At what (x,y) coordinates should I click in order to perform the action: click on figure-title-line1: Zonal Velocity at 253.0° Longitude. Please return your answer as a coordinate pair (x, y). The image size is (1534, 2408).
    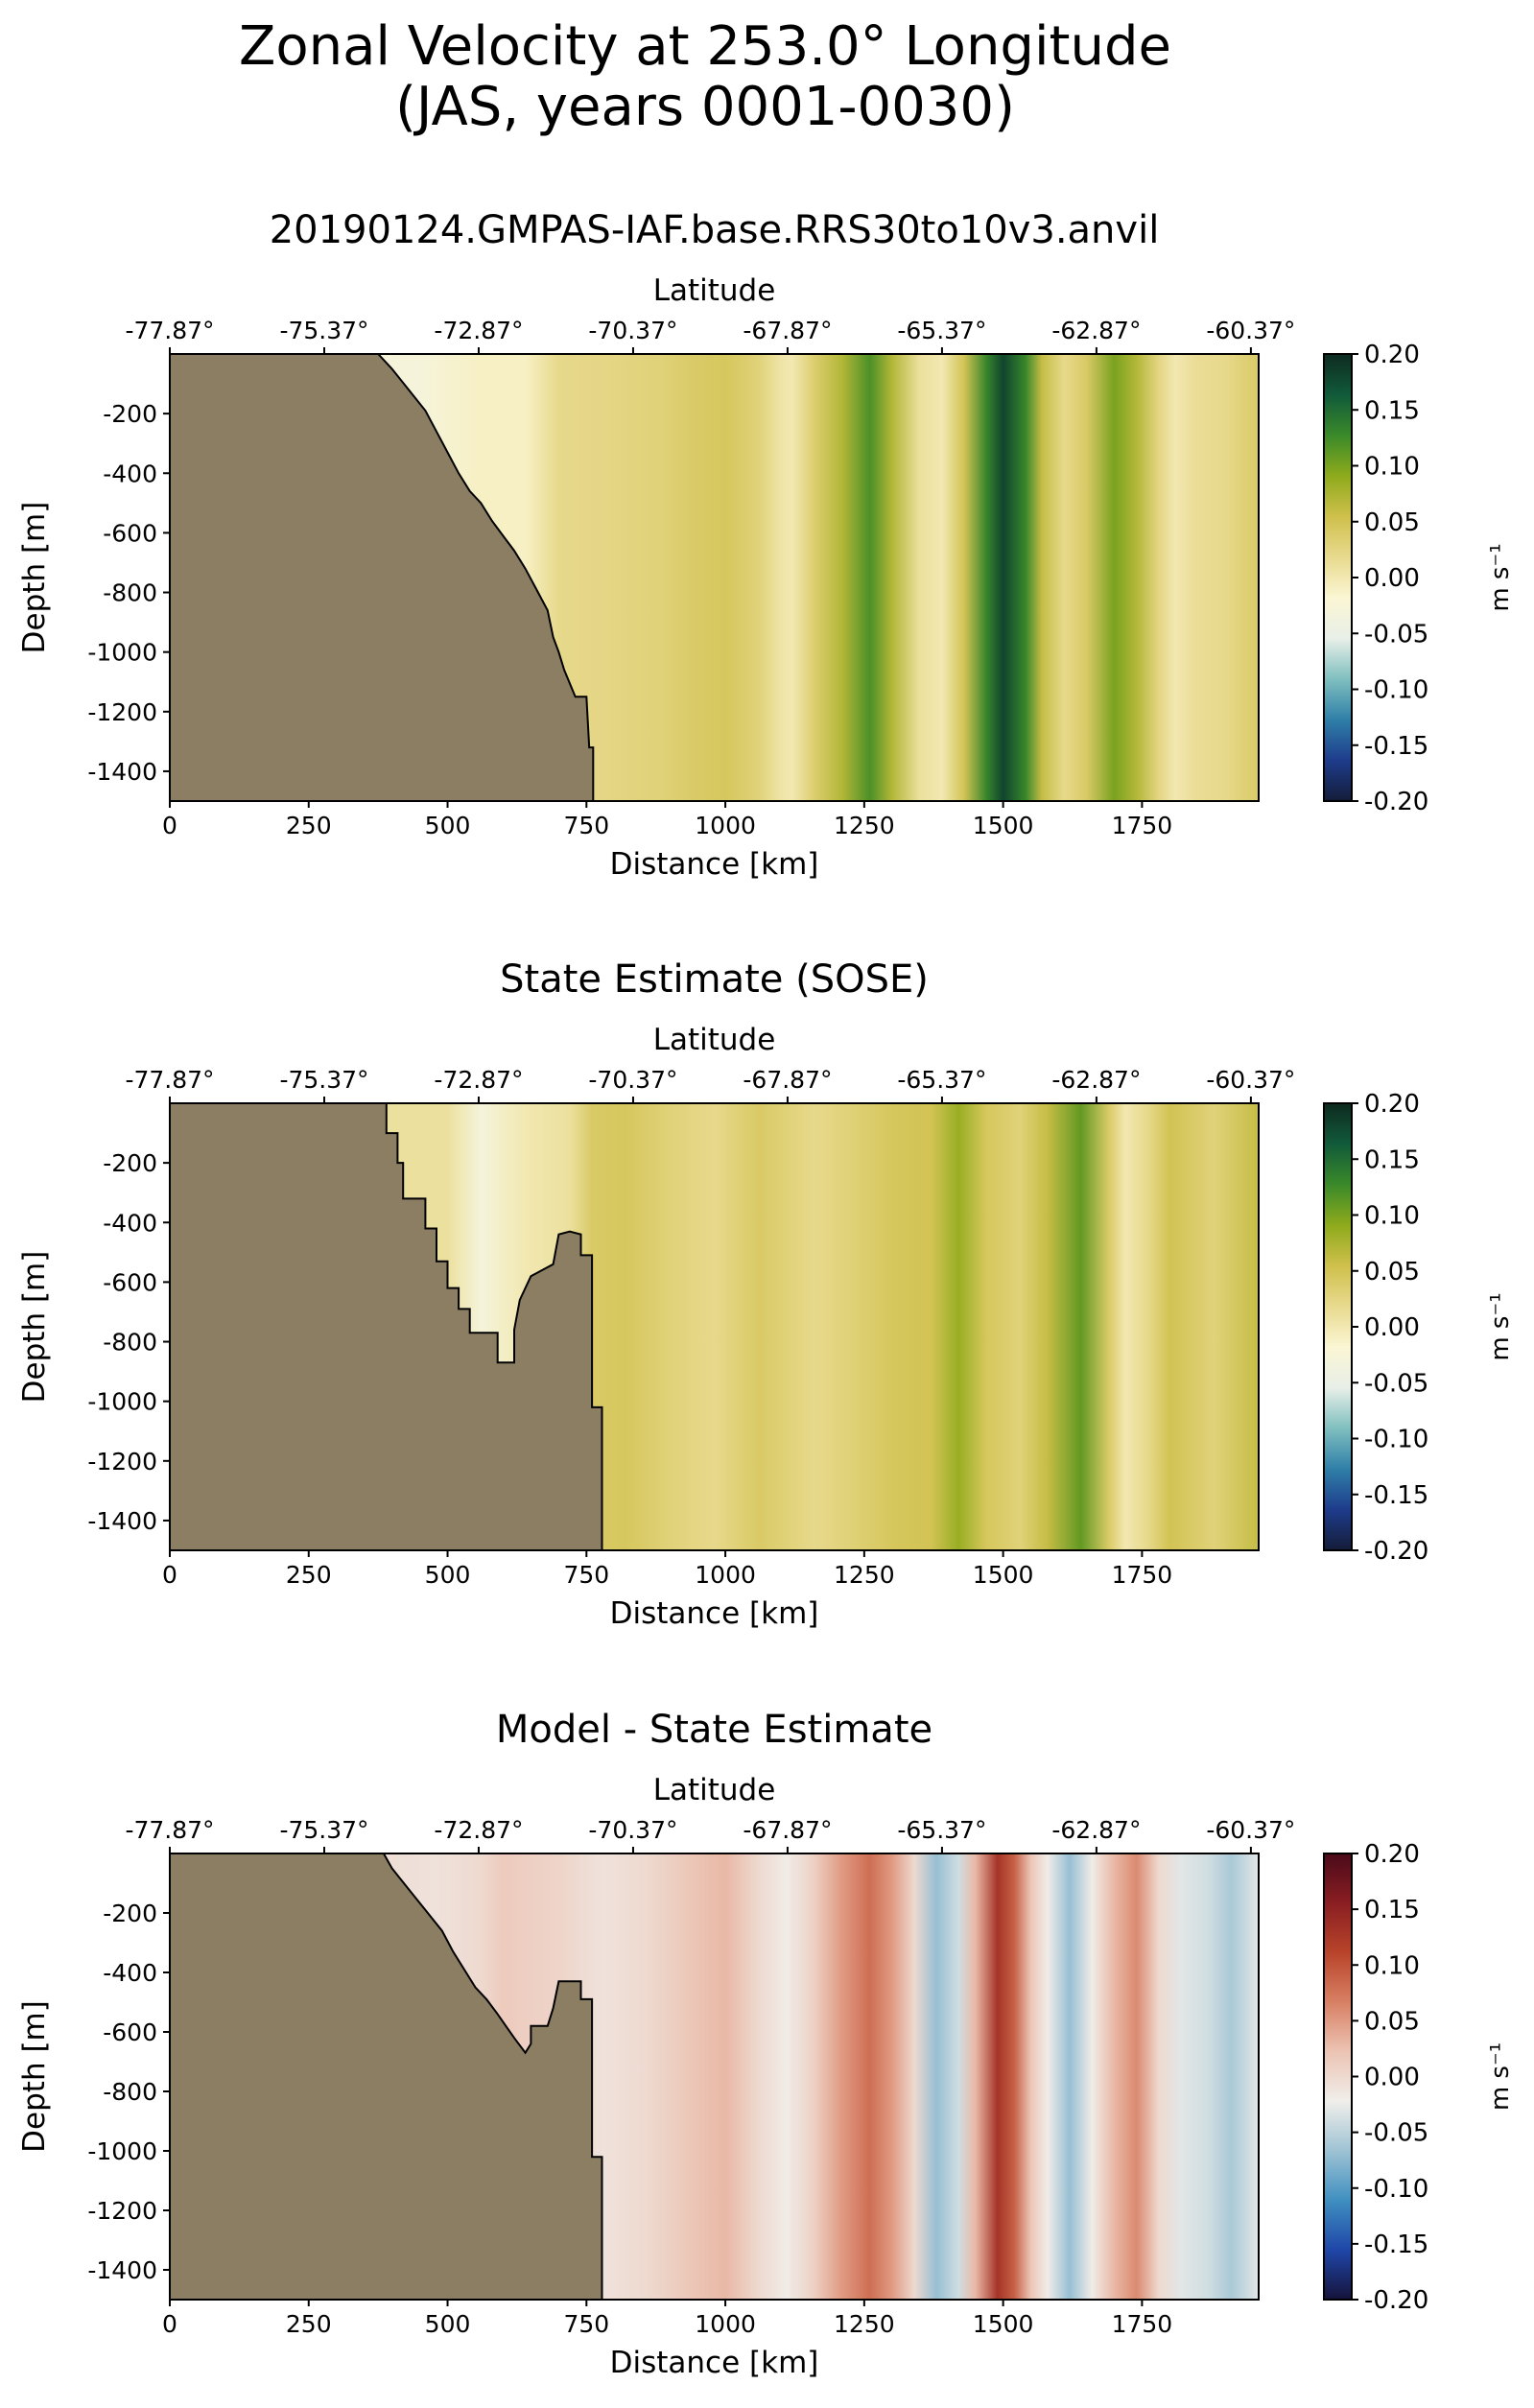
    Looking at the image, I should click on (705, 46).